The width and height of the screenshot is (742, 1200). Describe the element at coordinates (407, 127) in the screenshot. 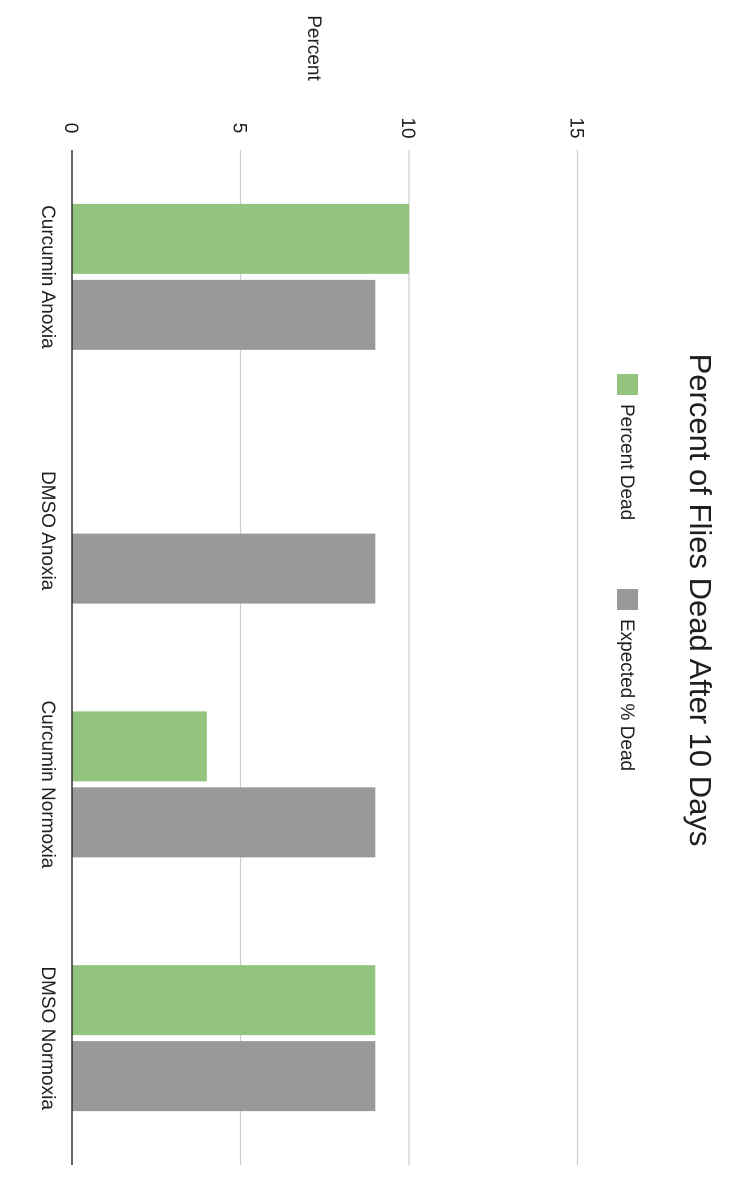

I see `tick-label: 10` at that location.